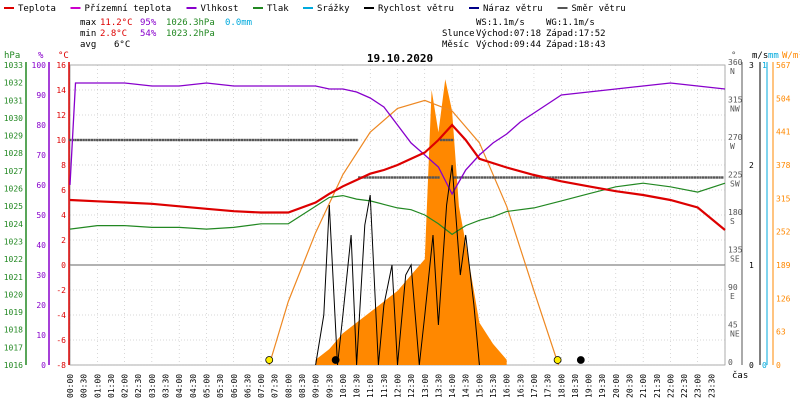 This screenshot has height=400, width=800. I want to click on x-tick-label: 14:00, so click(452, 386).